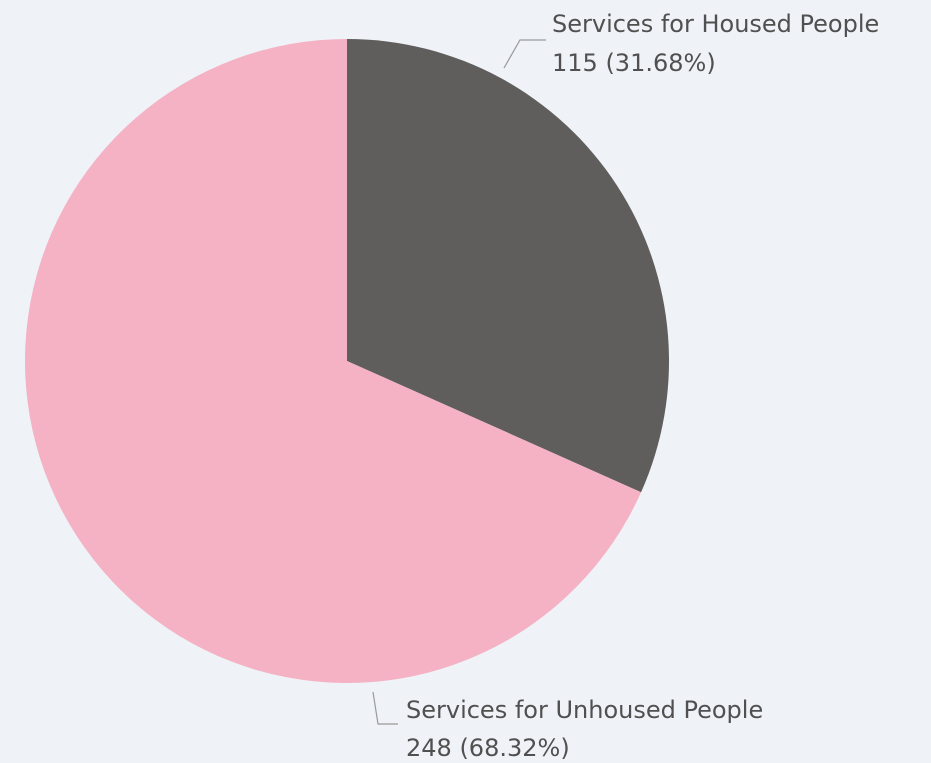 This screenshot has height=763, width=931. Describe the element at coordinates (691, 43) in the screenshot. I see `slice-label-housed: Services for Housed People 115 (31.68%)` at that location.